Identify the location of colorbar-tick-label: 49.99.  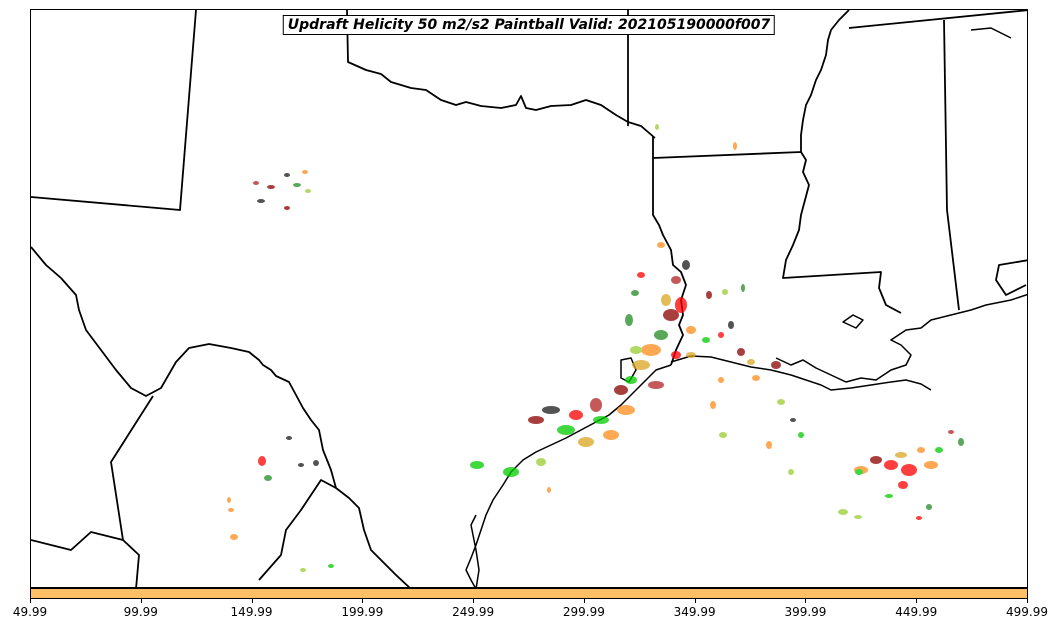
(30, 612).